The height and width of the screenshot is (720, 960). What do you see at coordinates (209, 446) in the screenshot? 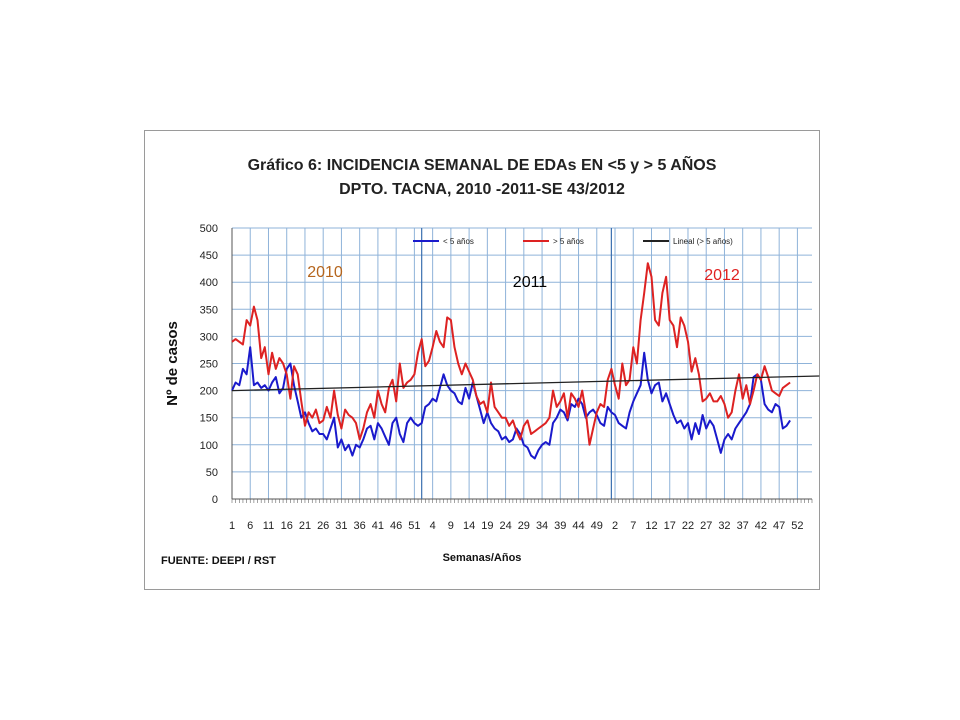
I see `y-tick-label: 100` at bounding box center [209, 446].